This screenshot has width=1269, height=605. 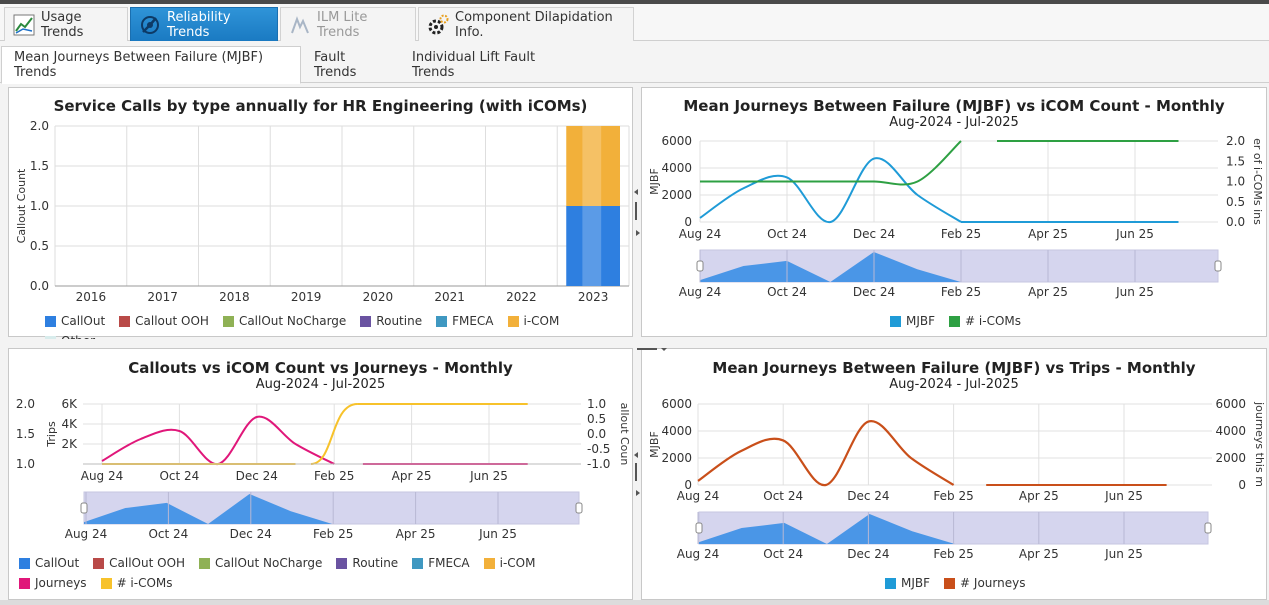 I want to click on series-line-icoms, so click(x=830, y=163).